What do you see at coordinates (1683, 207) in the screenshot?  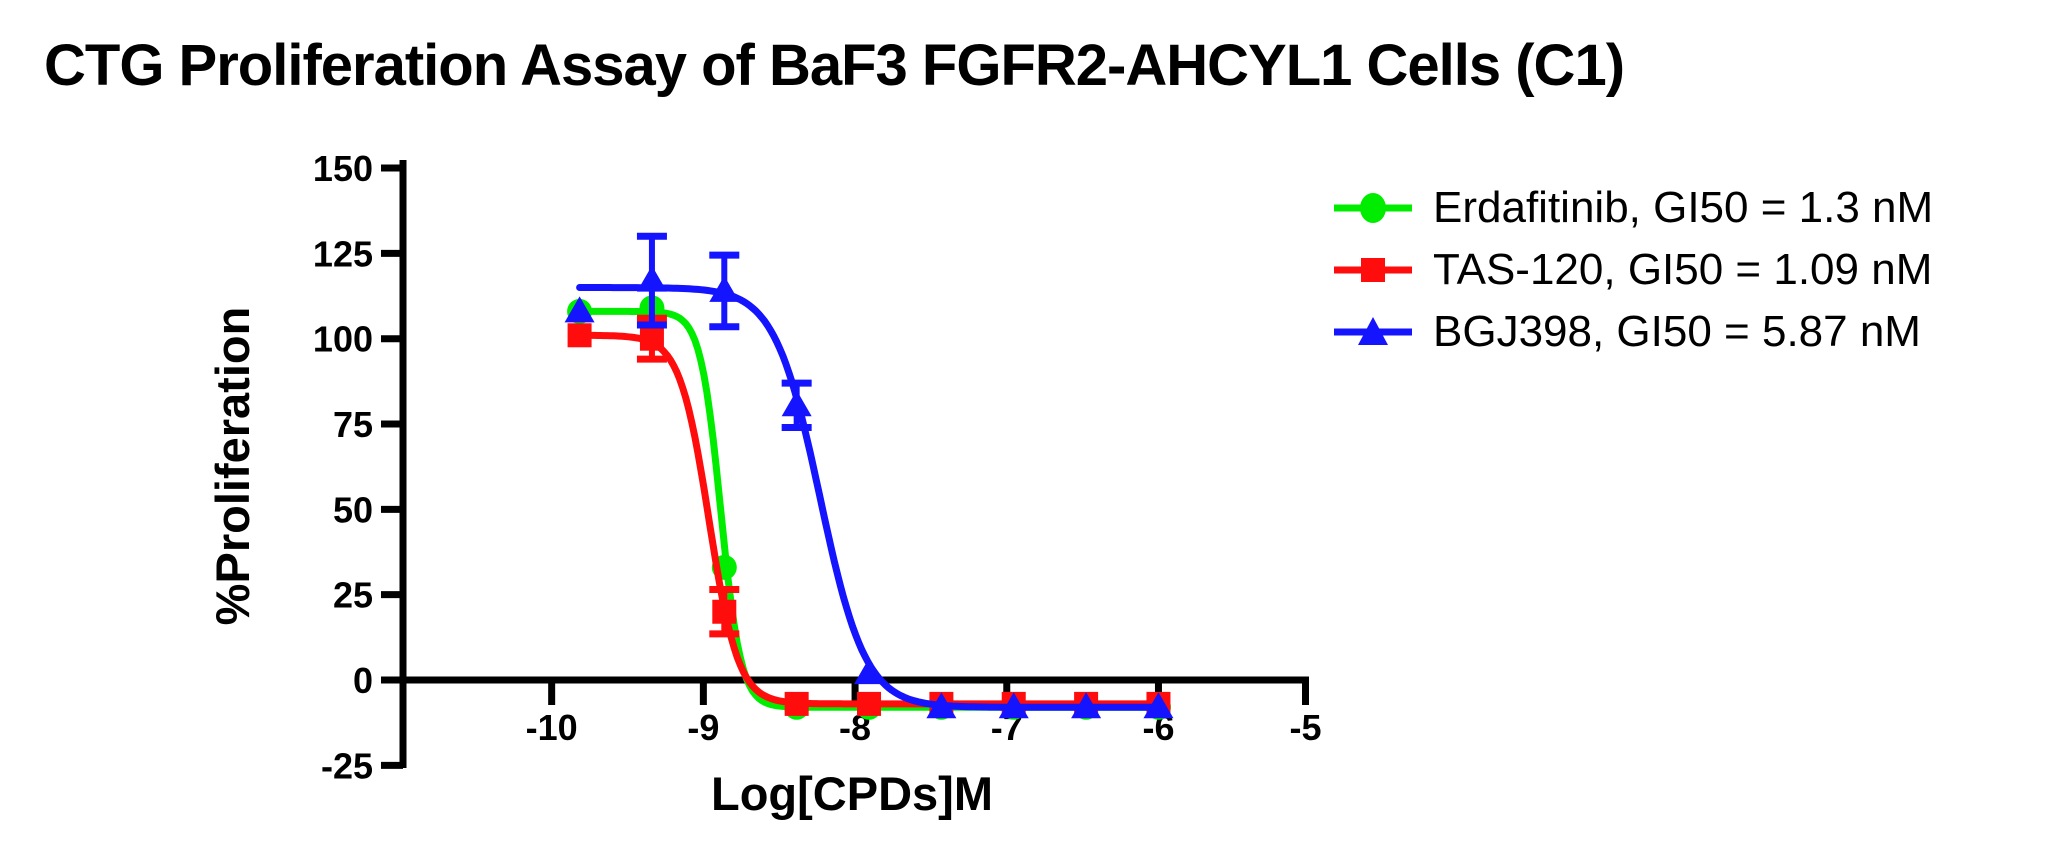 I see `legend-label: Erdafitinib, GI50 = 1.3 nM` at bounding box center [1683, 207].